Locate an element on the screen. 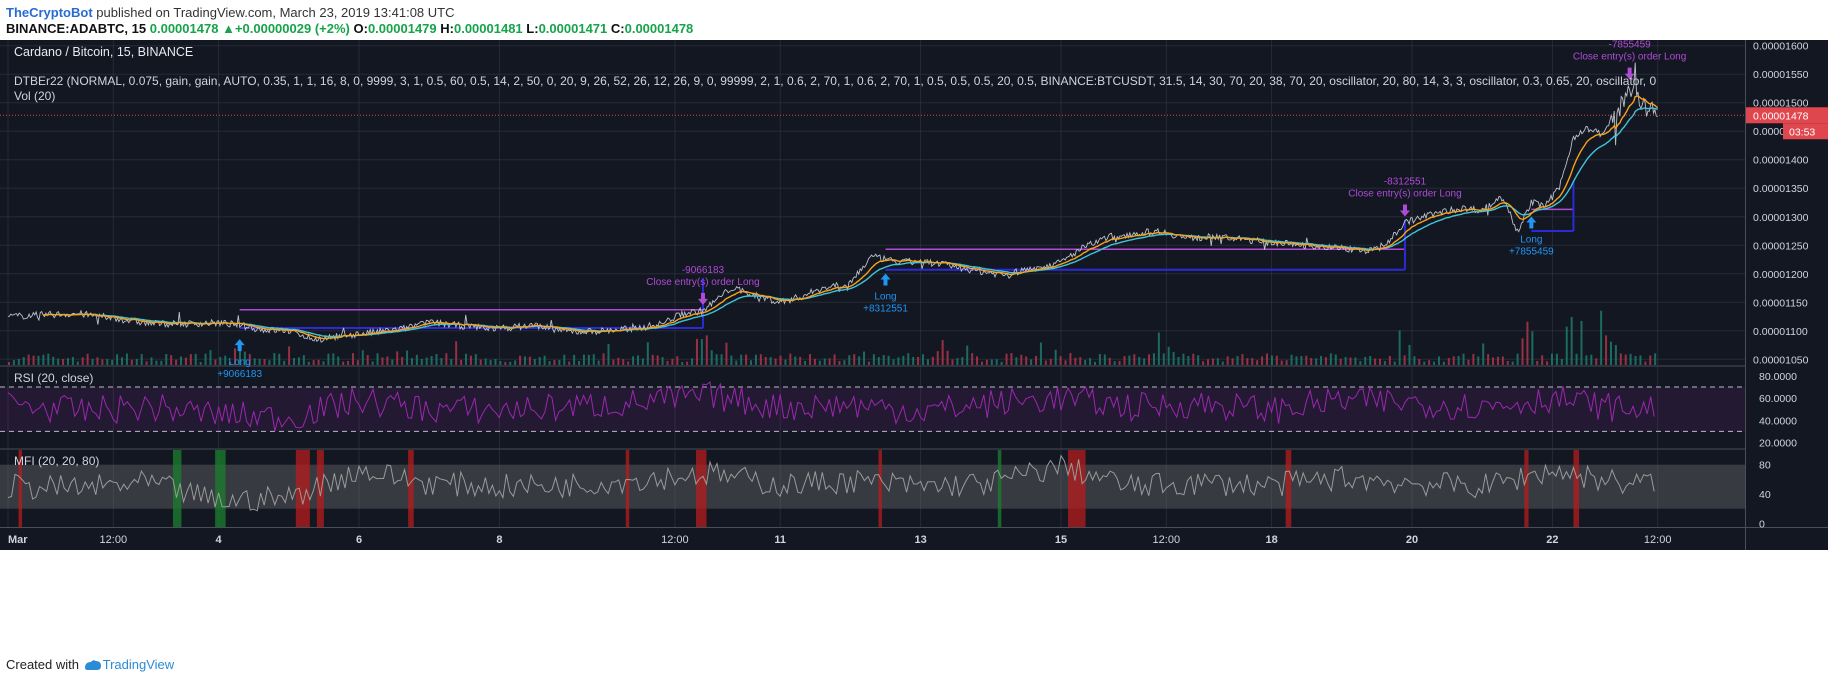 This screenshot has width=1828, height=680. y-tick-label: 0.00001550 is located at coordinates (1781, 75).